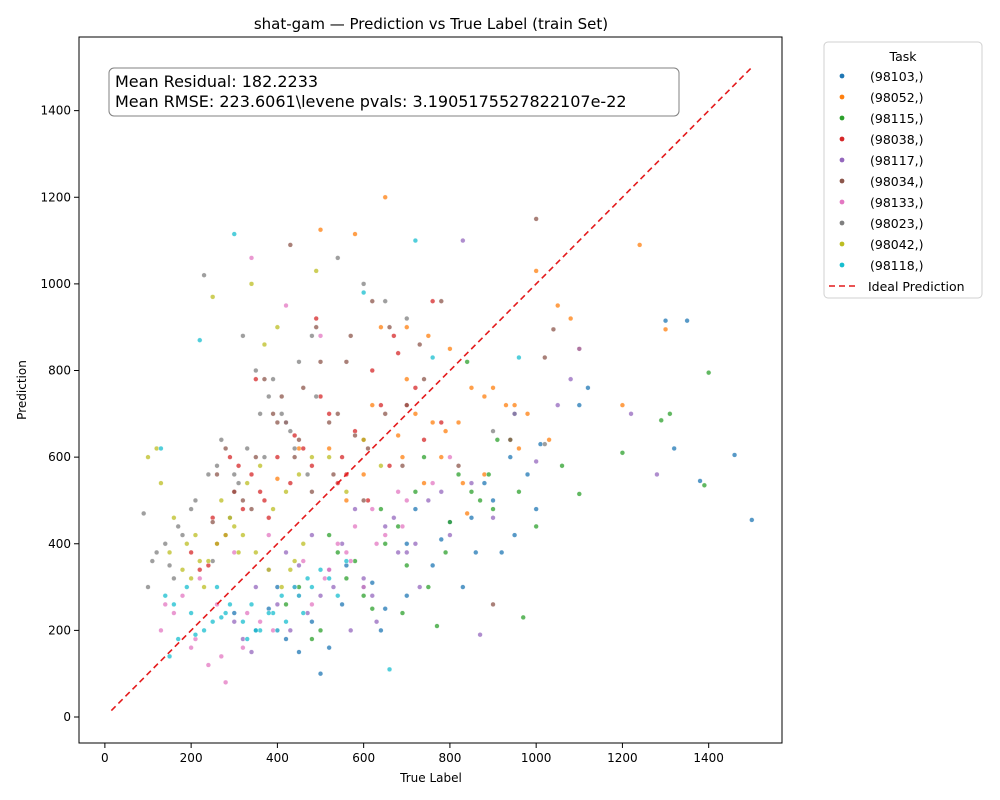 The height and width of the screenshot is (800, 1000). What do you see at coordinates (59, 630) in the screenshot?
I see `y-tick-label: 200` at bounding box center [59, 630].